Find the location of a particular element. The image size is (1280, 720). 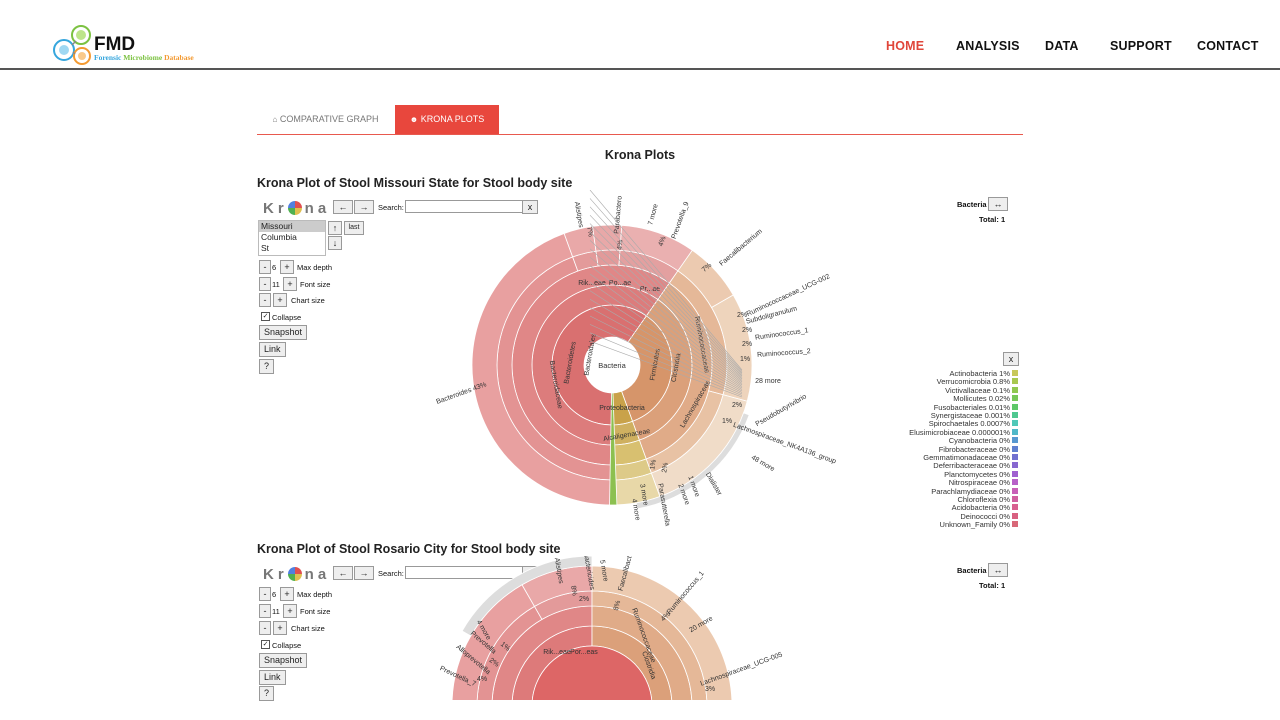

legend-item: Verrucomicrobia 0.8% is located at coordinates (945, 381).